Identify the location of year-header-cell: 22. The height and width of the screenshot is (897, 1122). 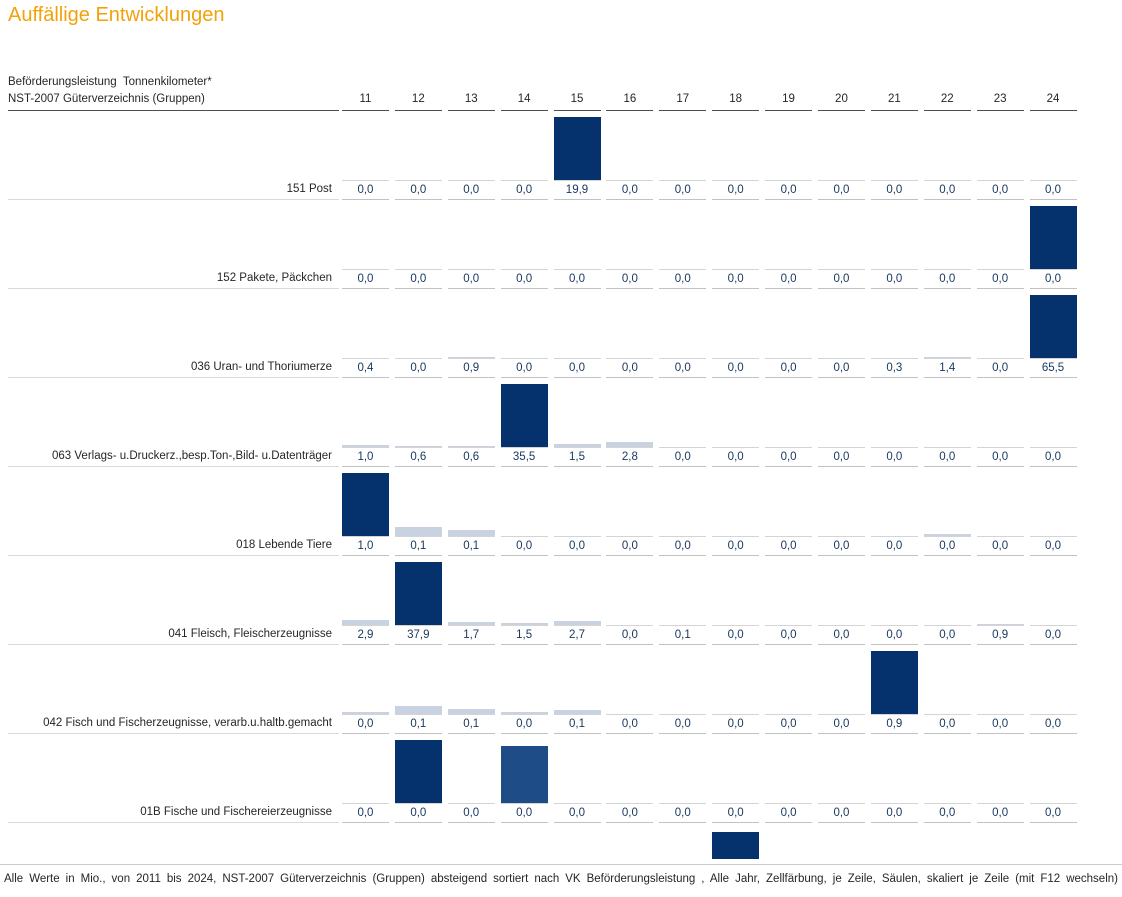
(947, 102).